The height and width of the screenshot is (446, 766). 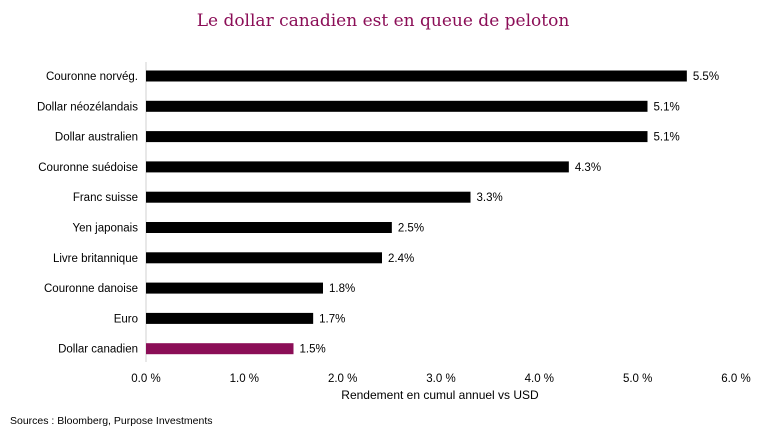 I want to click on x-tick-label: 6.0 %, so click(x=735, y=379).